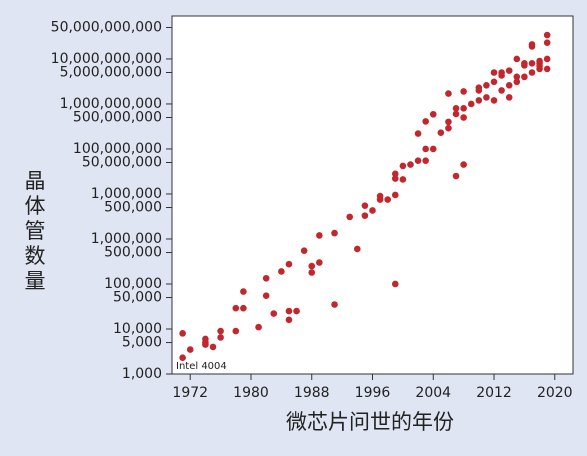 The height and width of the screenshot is (456, 587). I want to click on y-tick-label: 100,000,000, so click(117, 149).